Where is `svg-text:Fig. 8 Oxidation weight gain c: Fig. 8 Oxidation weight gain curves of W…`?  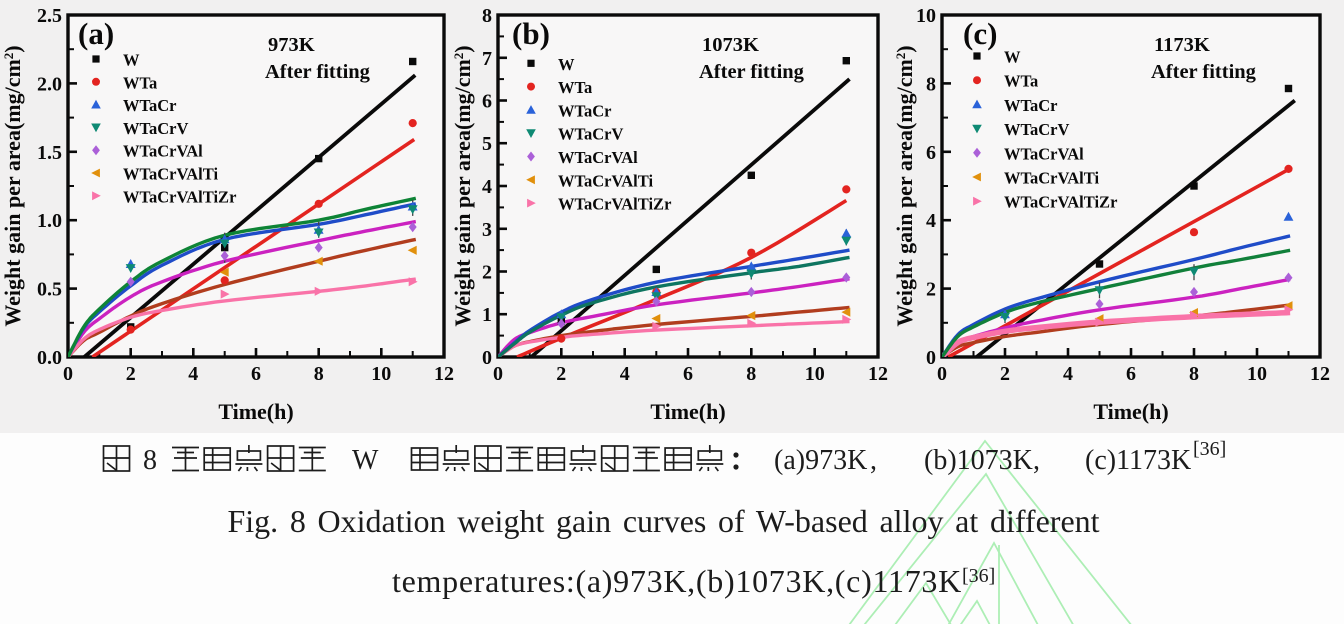
svg-text:Fig. 8 Oxidation weight gain c: Fig. 8 Oxidation weight gain curves of W… is located at coordinates (663, 521).